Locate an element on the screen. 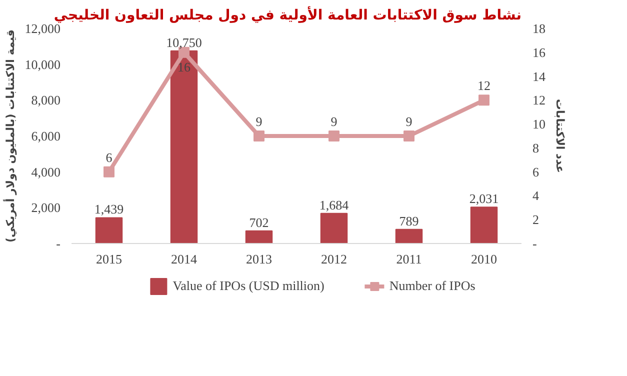 This screenshot has height=376, width=627. data-label: 12 is located at coordinates (484, 86).